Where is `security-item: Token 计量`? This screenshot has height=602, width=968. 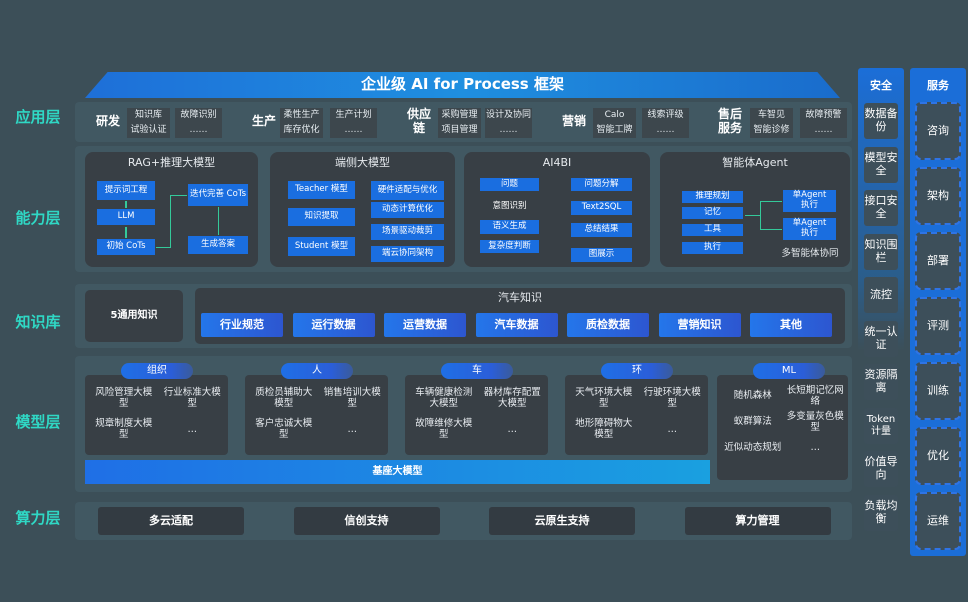 security-item: Token 计量 is located at coordinates (881, 425).